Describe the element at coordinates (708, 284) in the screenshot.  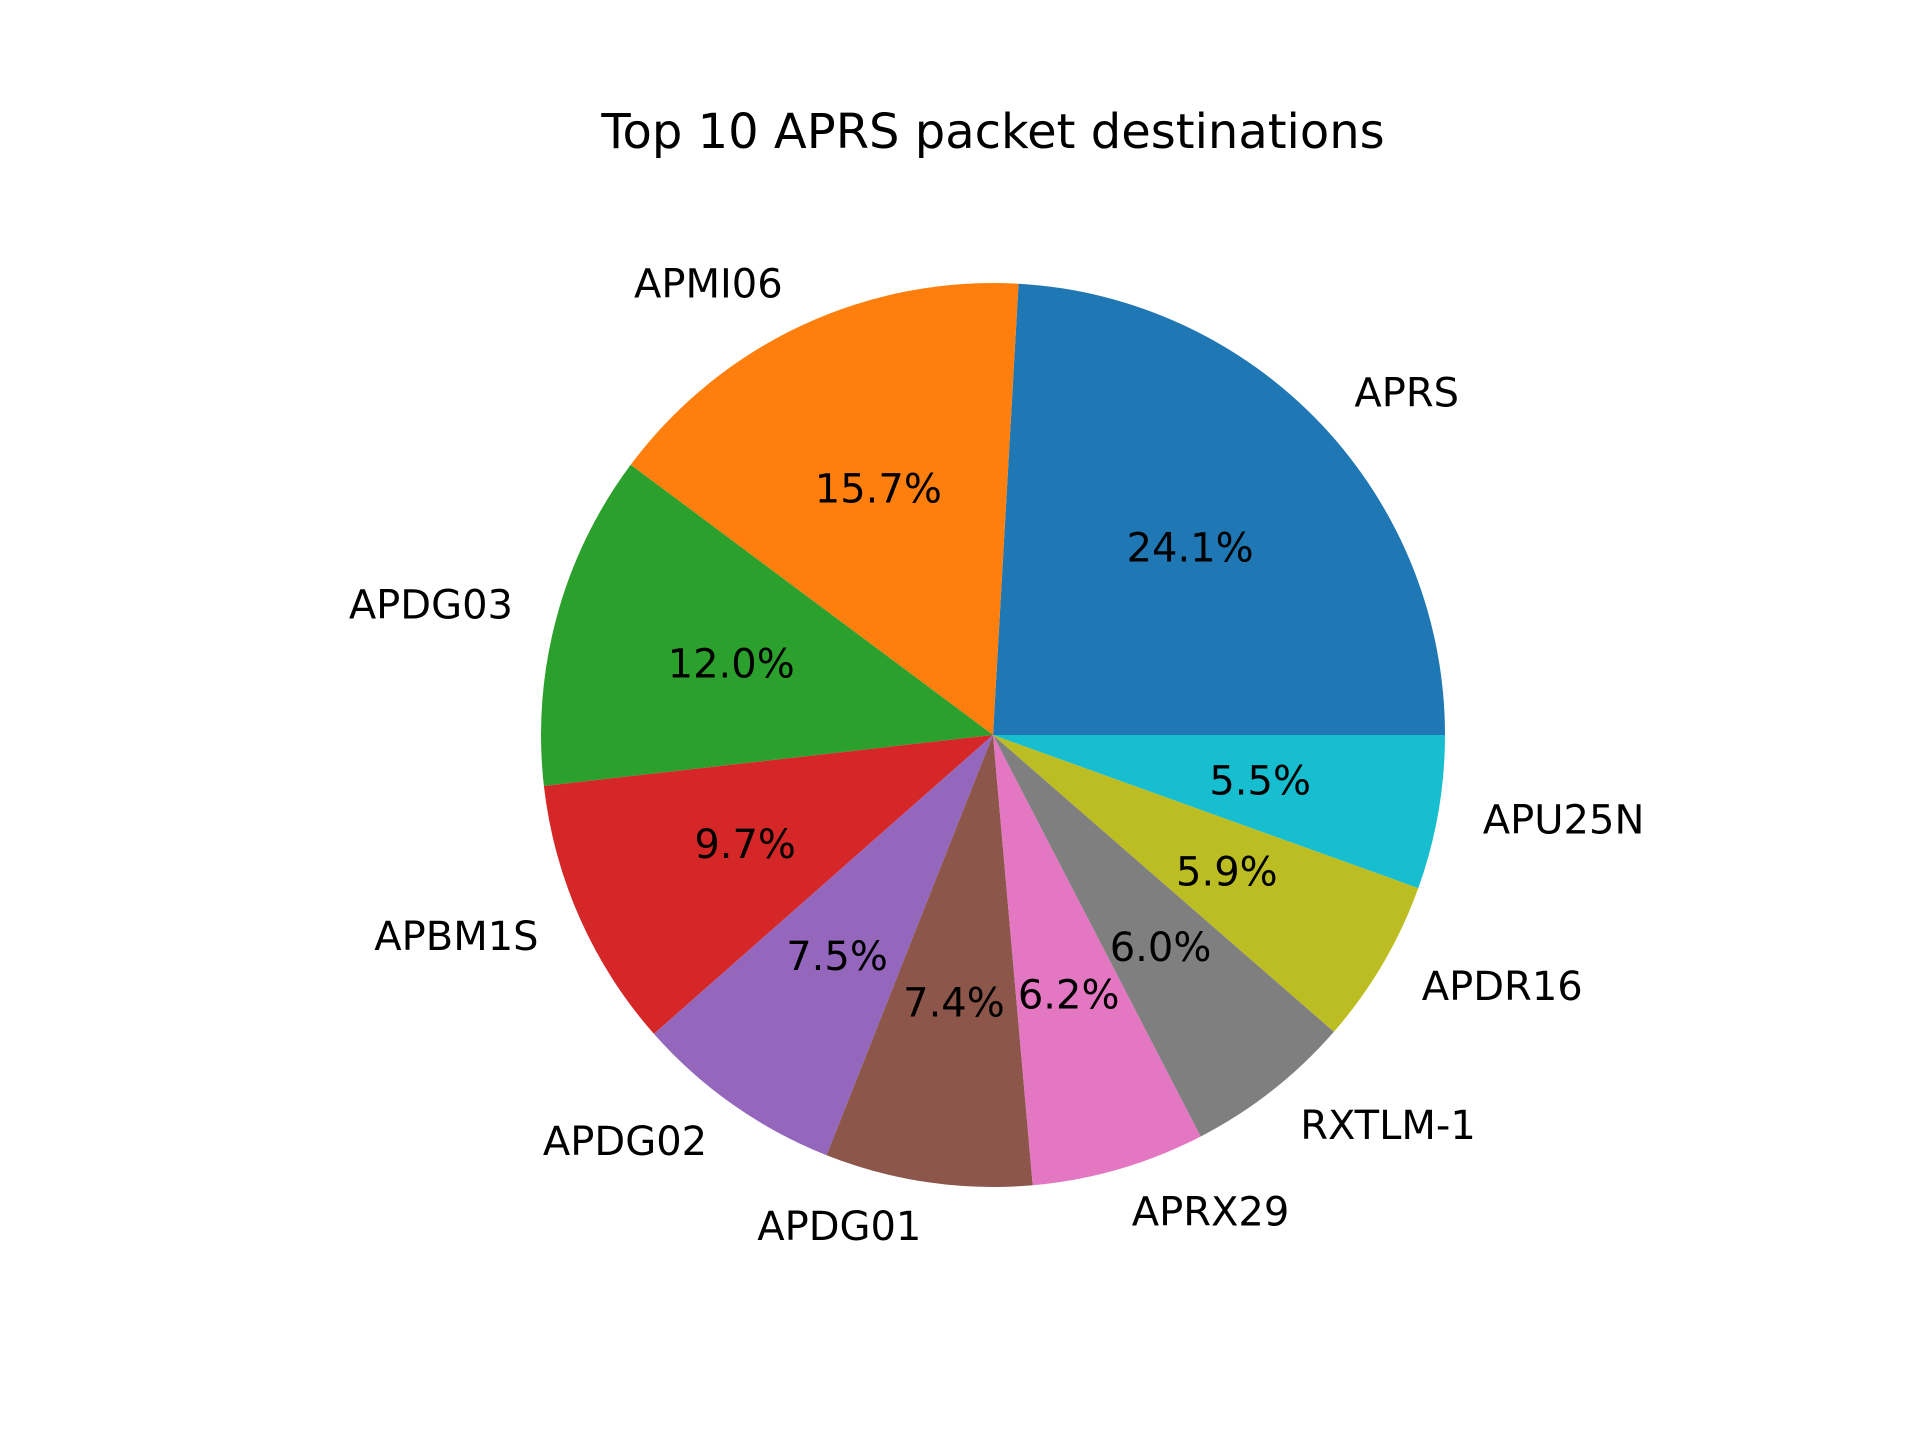
I see `slice-label-apmi06: APMI06` at that location.